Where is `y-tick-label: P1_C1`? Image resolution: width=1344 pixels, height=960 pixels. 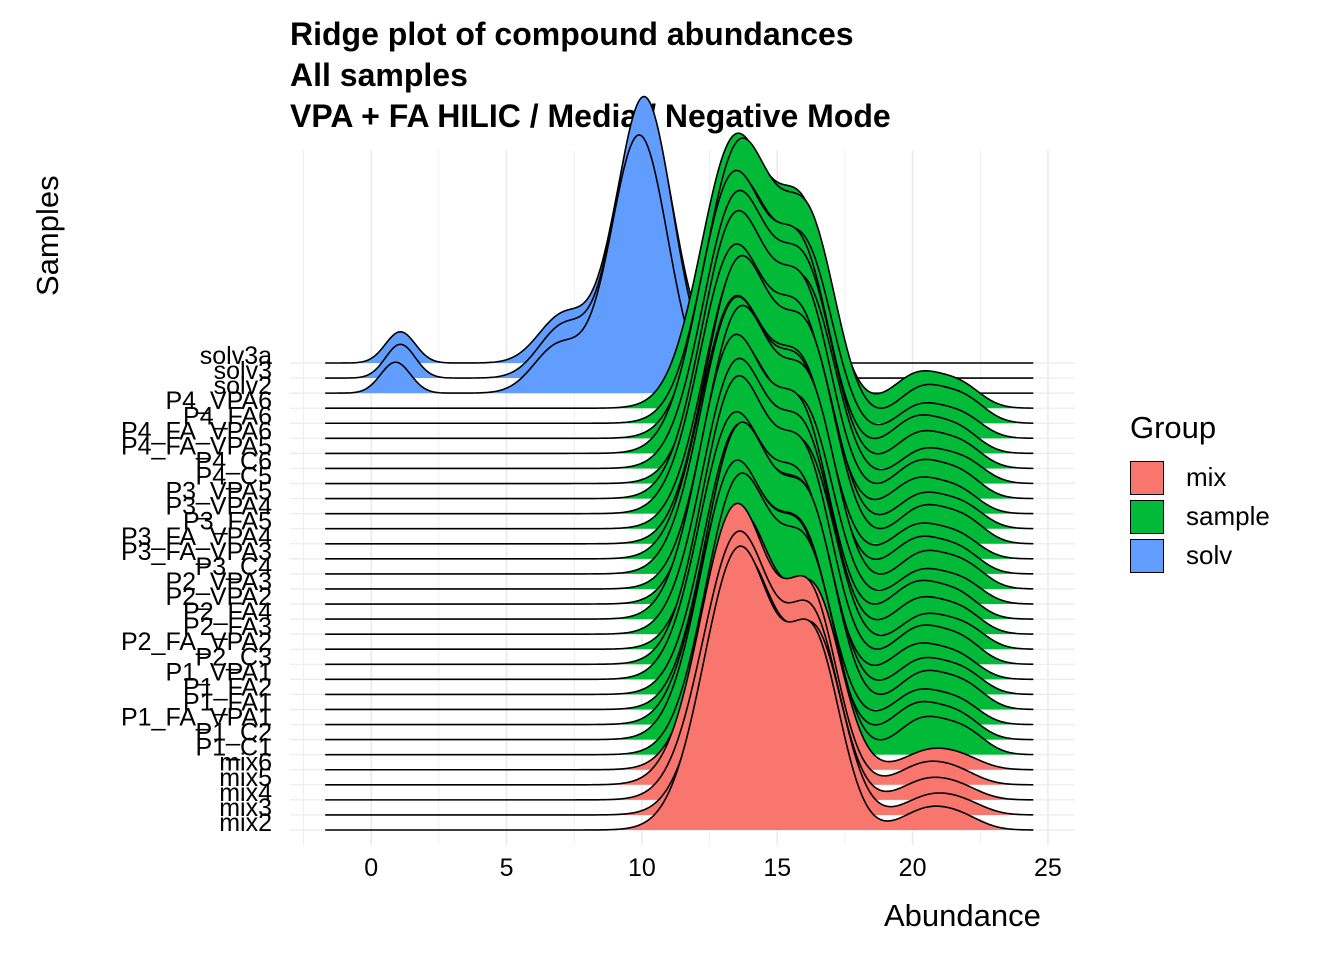
y-tick-label: P1_C1 is located at coordinates (234, 748).